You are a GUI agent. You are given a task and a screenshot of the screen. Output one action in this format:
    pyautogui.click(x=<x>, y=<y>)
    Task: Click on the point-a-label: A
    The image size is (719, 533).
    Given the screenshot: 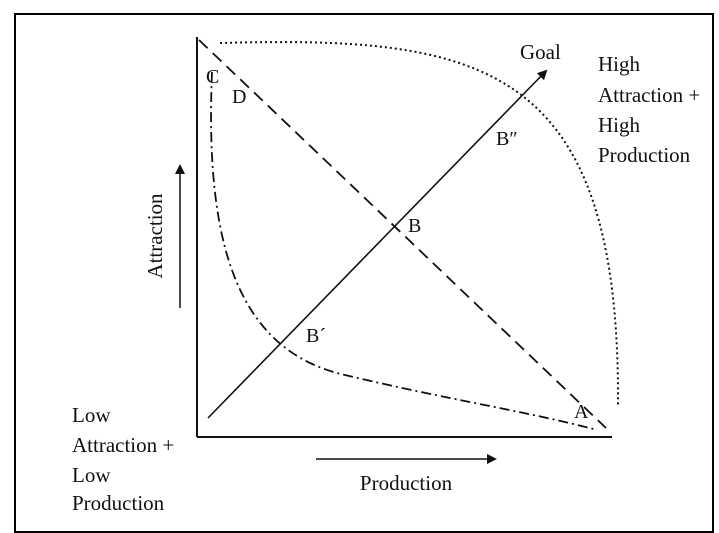 What is the action you would take?
    pyautogui.click(x=581, y=412)
    